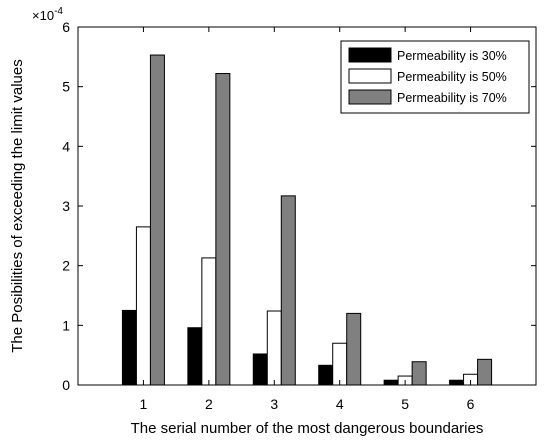 The width and height of the screenshot is (550, 441). Describe the element at coordinates (66, 87) in the screenshot. I see `y-tick-label: 5` at that location.